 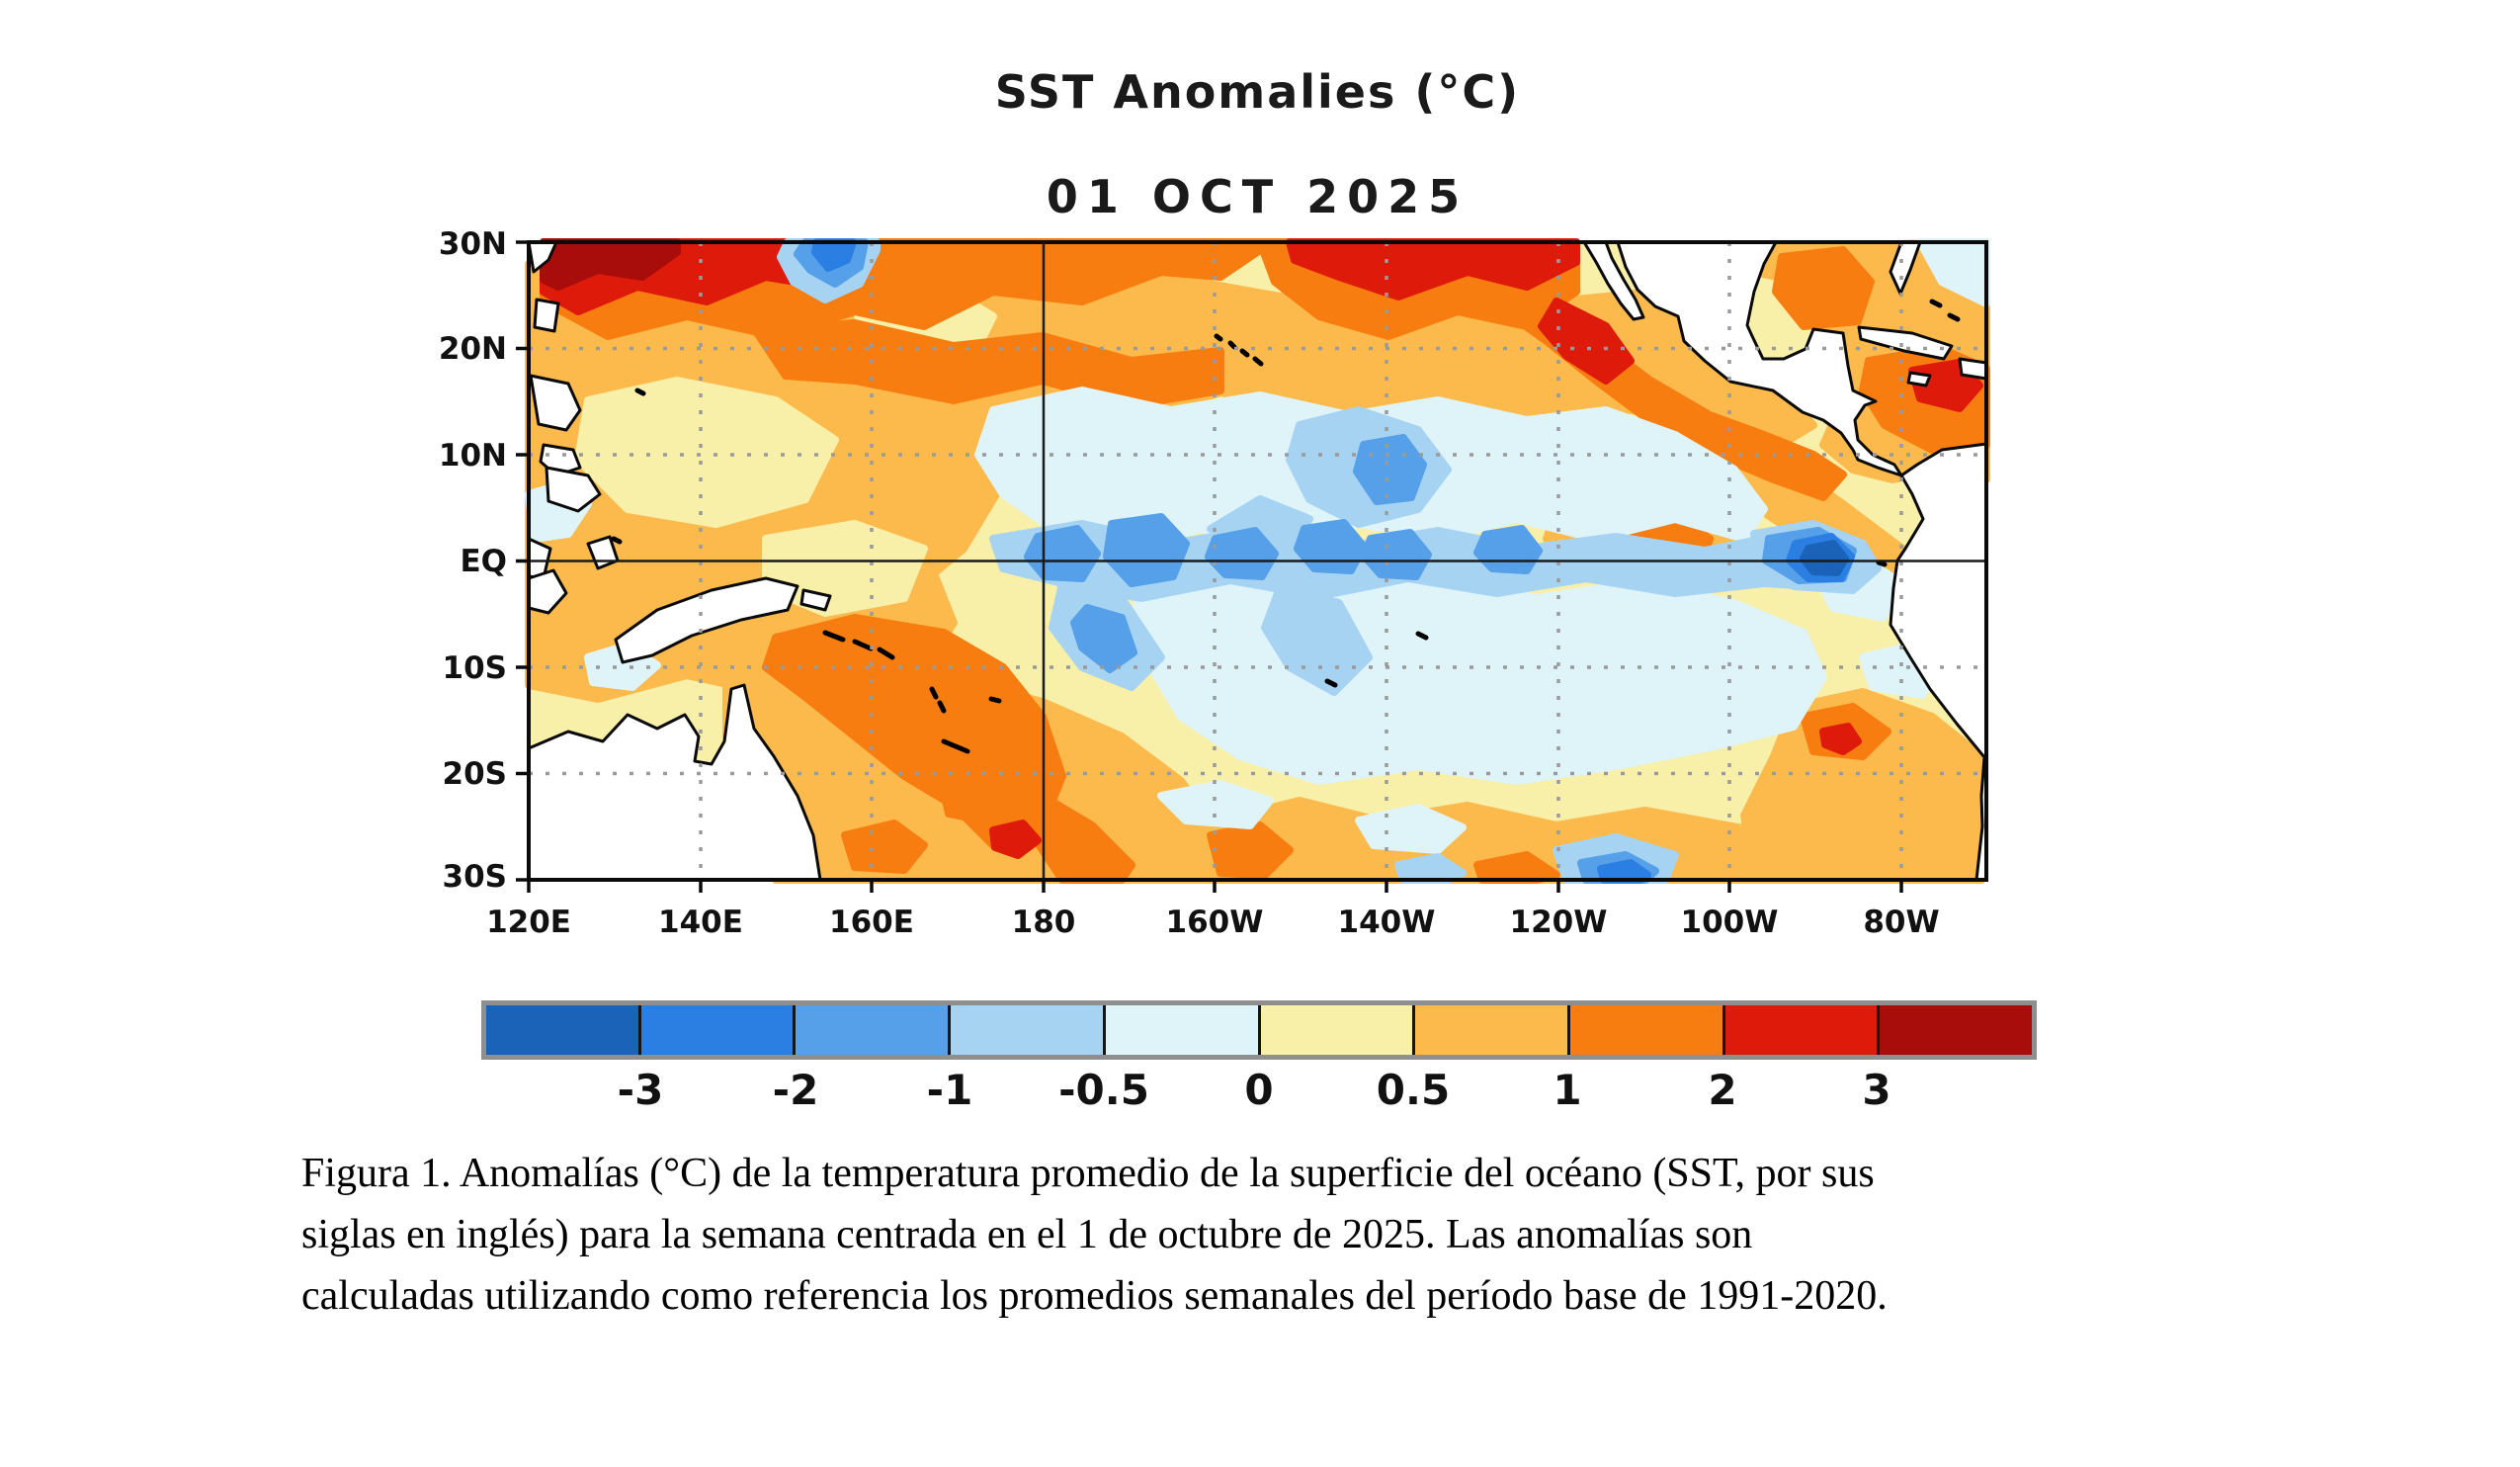 What do you see at coordinates (674, 782) in the screenshot?
I see `land-australia` at bounding box center [674, 782].